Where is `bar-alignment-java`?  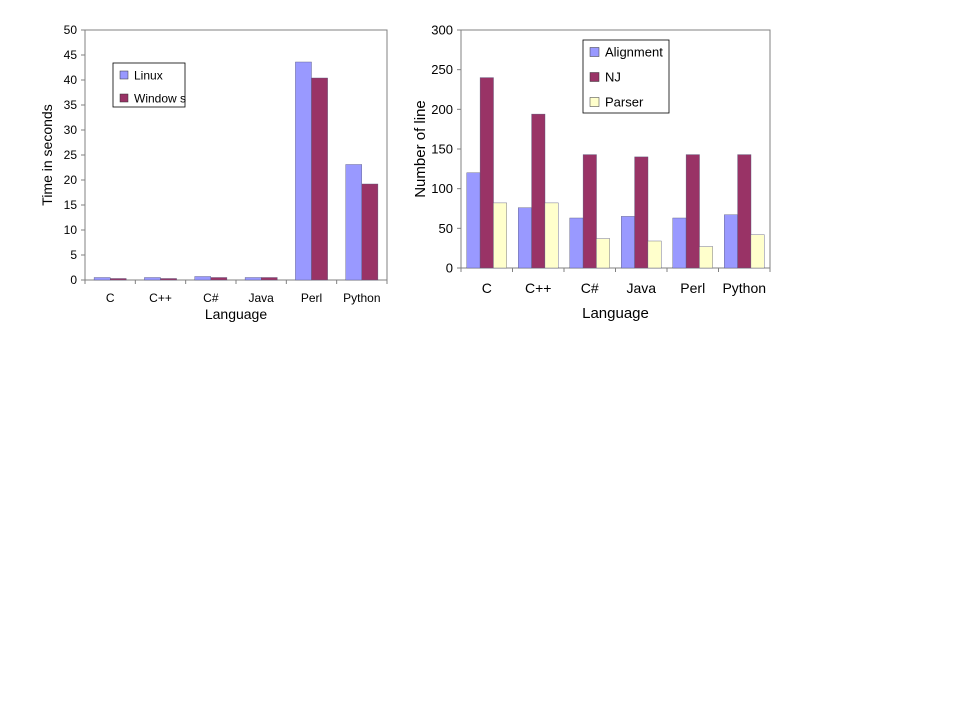 bar-alignment-java is located at coordinates (628, 242).